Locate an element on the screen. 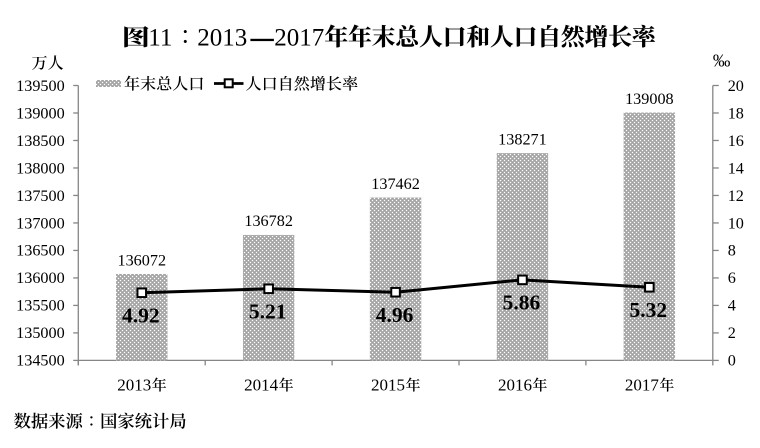 This screenshot has width=760, height=448. svg-text: 138500 is located at coordinates (40, 141).